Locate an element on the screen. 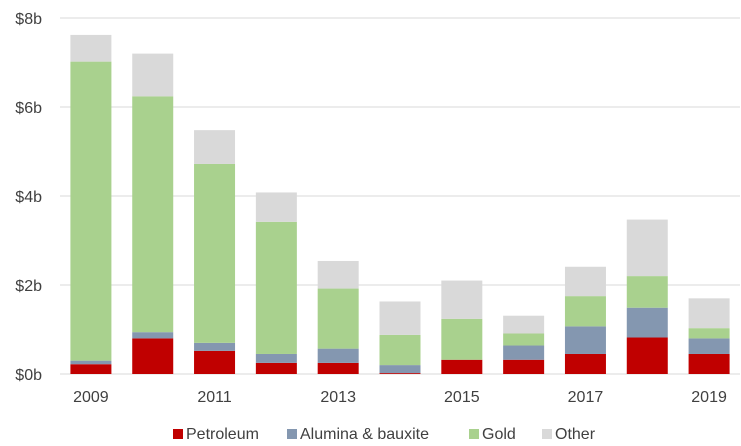  bar-other-2013 is located at coordinates (338, 274).